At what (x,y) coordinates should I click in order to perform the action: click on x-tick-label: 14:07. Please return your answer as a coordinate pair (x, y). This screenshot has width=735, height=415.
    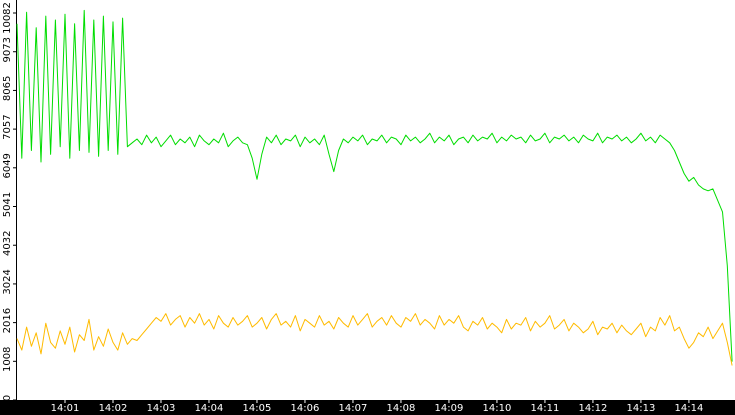
    Looking at the image, I should click on (353, 408).